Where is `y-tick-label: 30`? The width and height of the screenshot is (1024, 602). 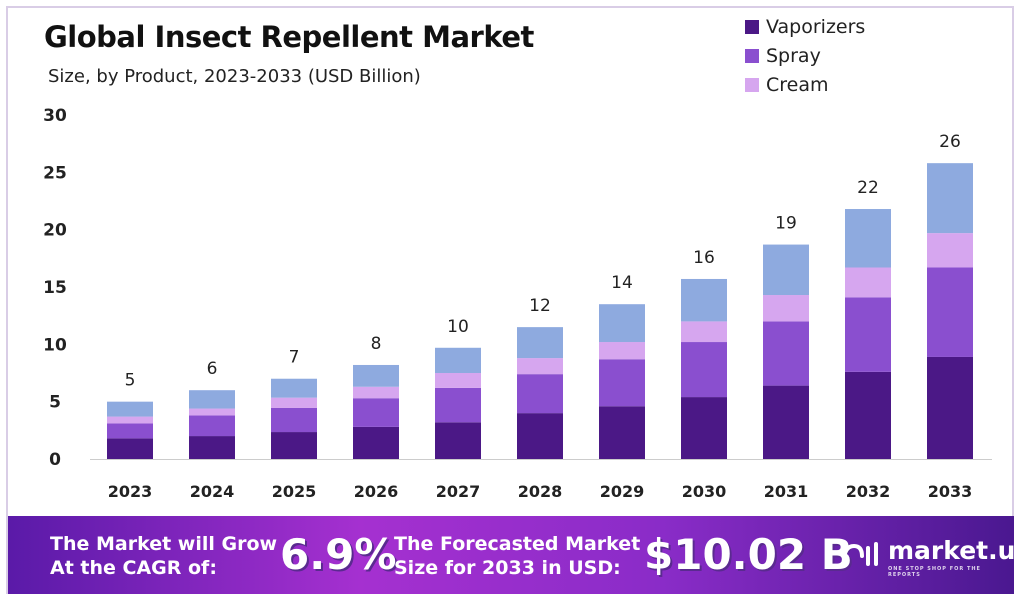
y-tick-label: 30 is located at coordinates (55, 116).